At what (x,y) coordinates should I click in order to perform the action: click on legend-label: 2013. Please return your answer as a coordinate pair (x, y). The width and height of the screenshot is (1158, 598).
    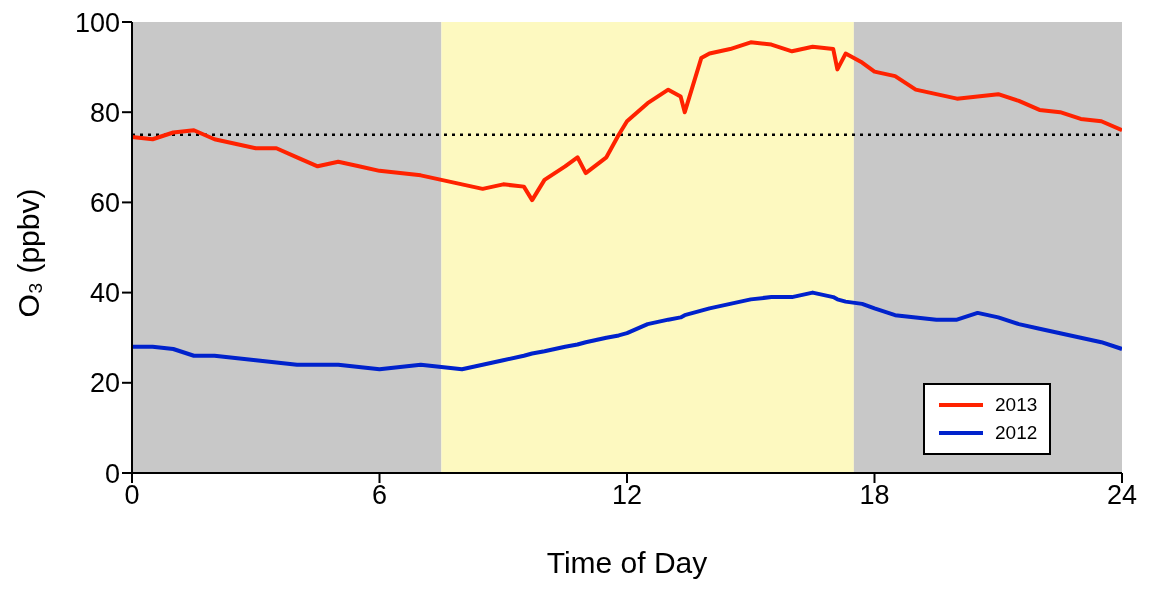
    Looking at the image, I should click on (1016, 405).